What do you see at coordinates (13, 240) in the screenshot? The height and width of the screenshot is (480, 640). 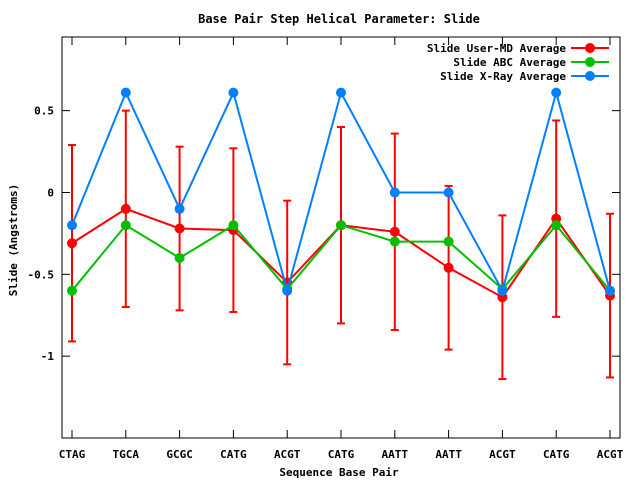 I see `y-axis-label: Slide (Angstroms)` at bounding box center [13, 240].